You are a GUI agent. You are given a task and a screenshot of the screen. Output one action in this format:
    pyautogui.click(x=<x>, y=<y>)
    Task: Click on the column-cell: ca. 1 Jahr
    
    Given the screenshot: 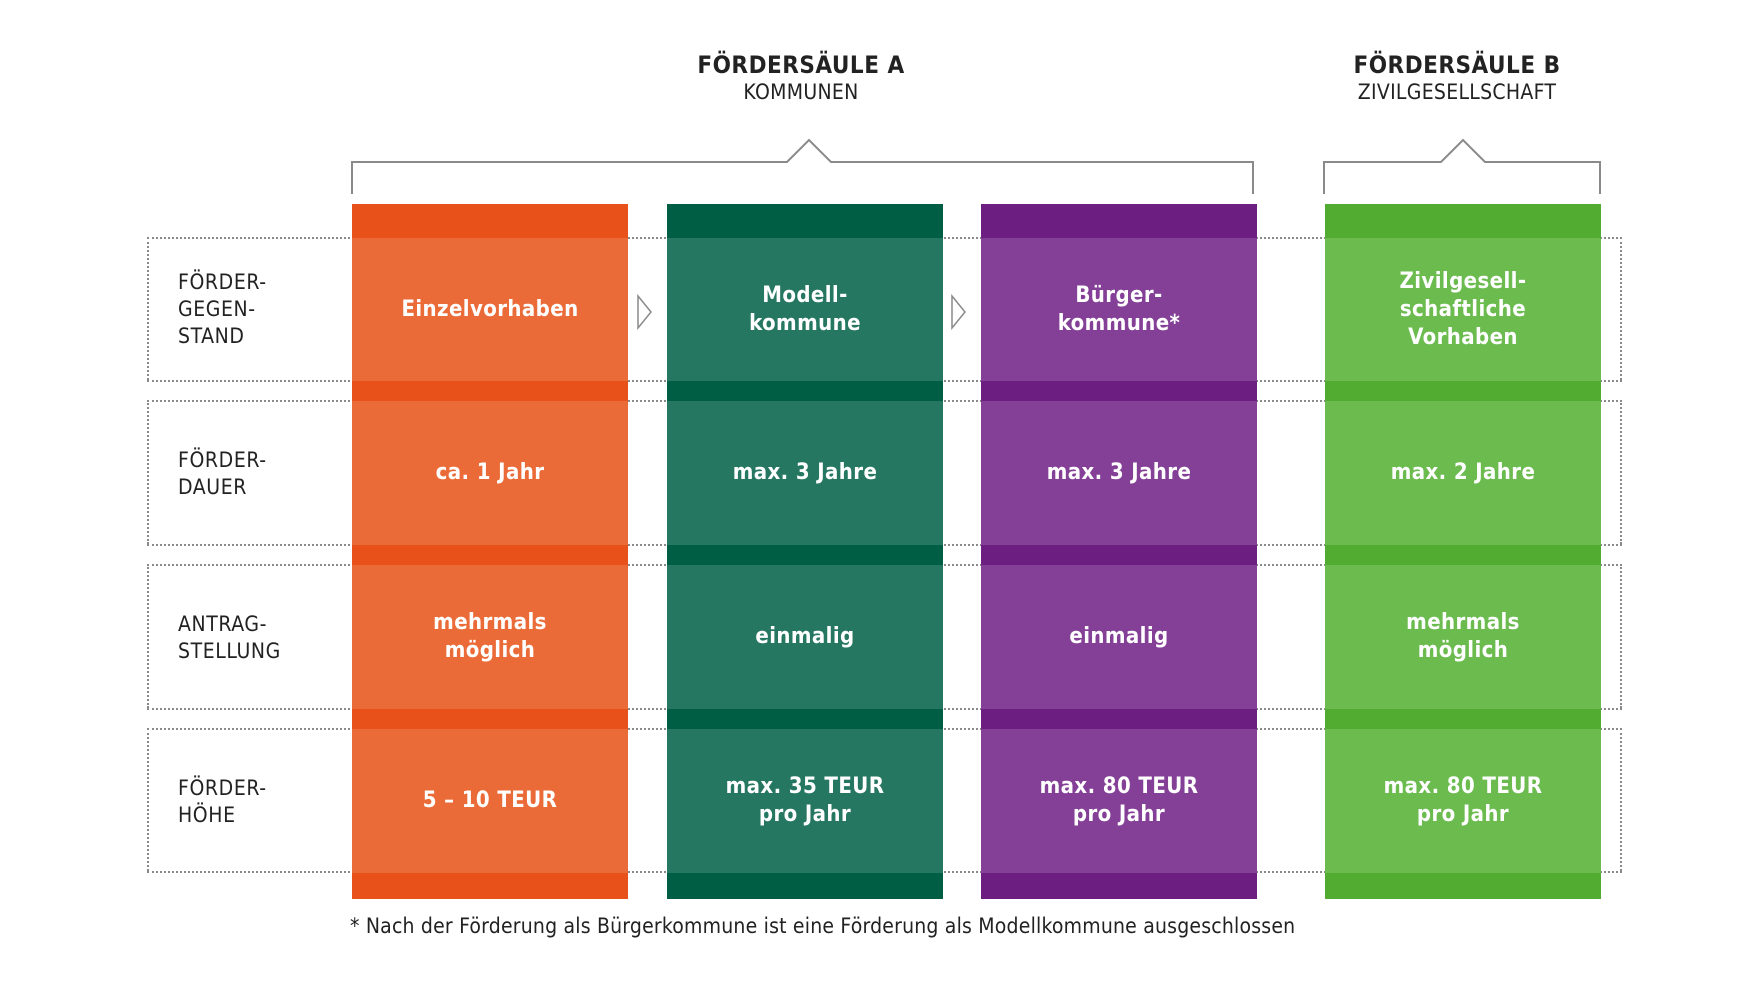 What is the action you would take?
    pyautogui.click(x=490, y=473)
    